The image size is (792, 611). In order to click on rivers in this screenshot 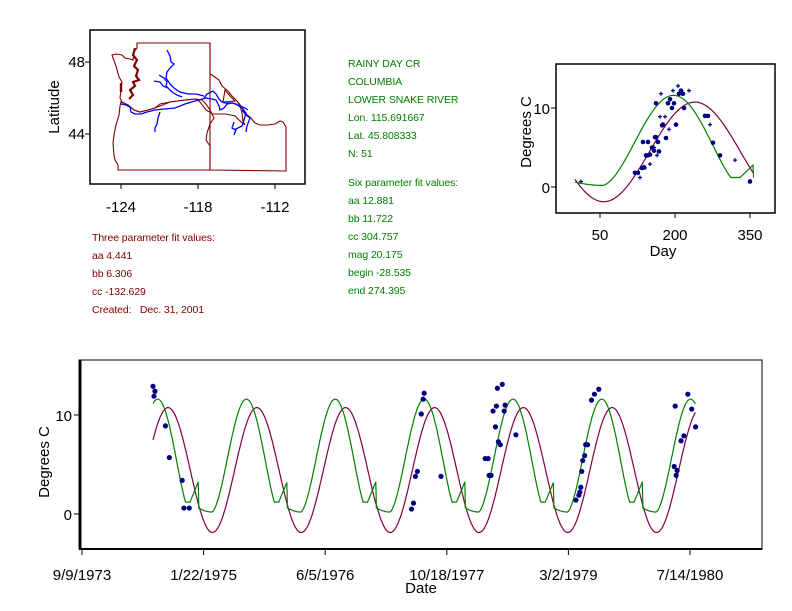, I will do `click(185, 92)`.